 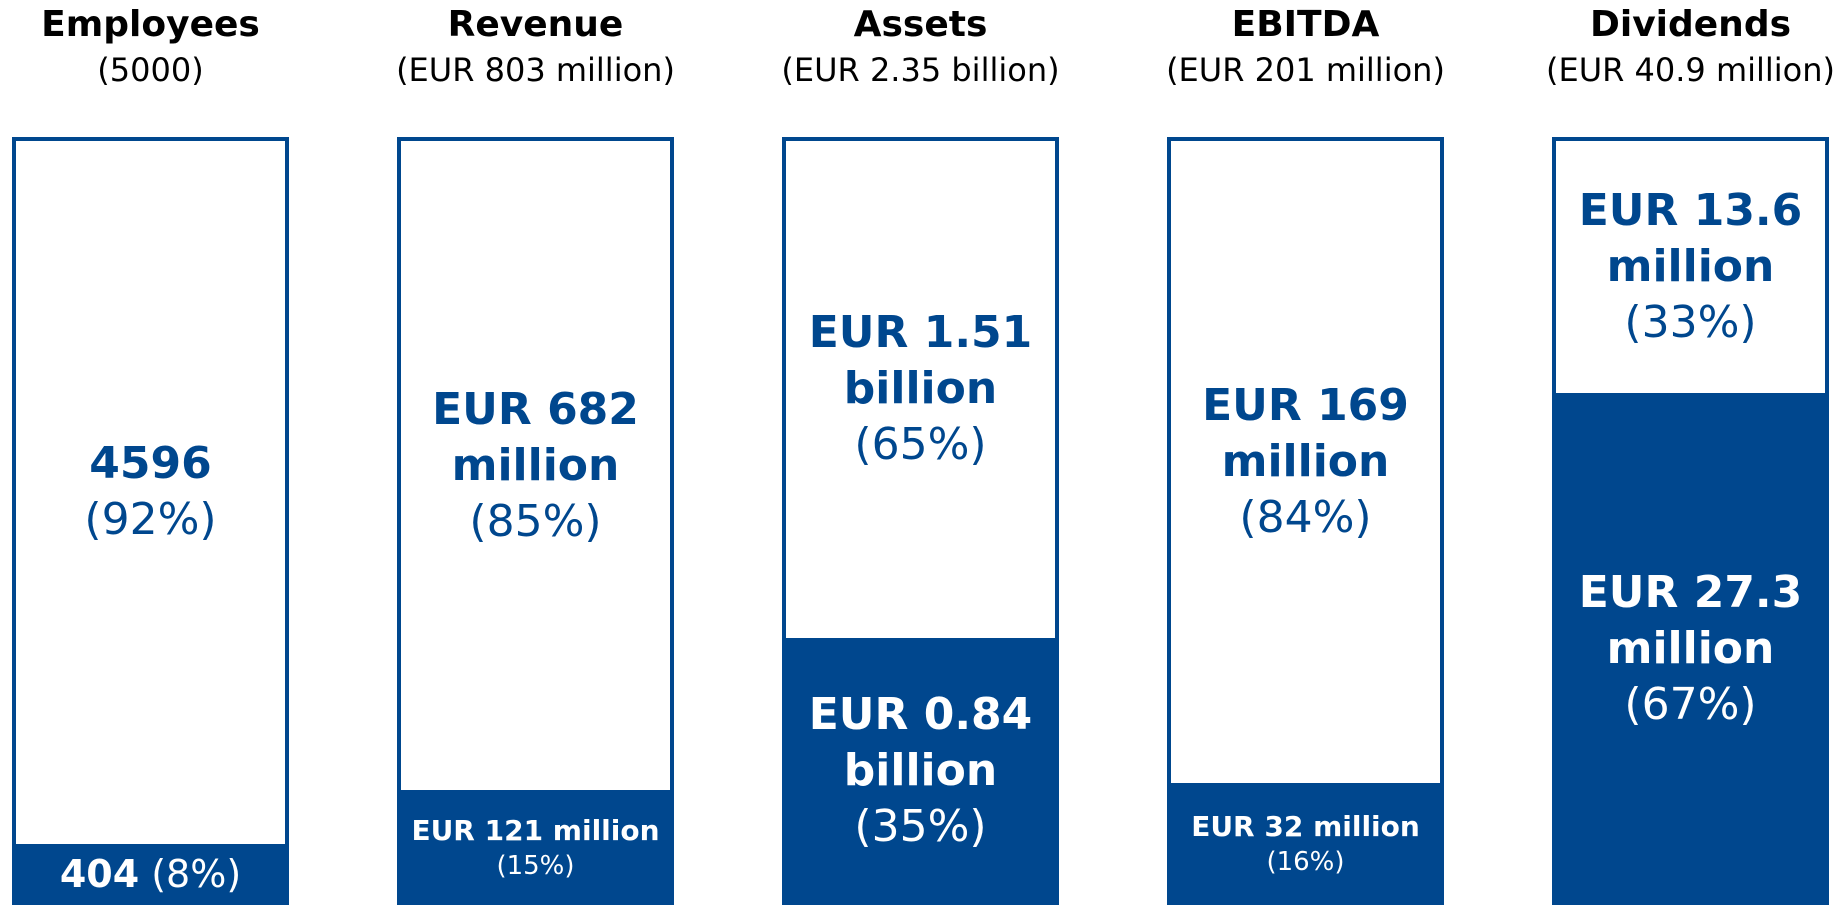 What do you see at coordinates (1690, 70) in the screenshot?
I see `column-subtitle: (EUR 40.9 million)` at bounding box center [1690, 70].